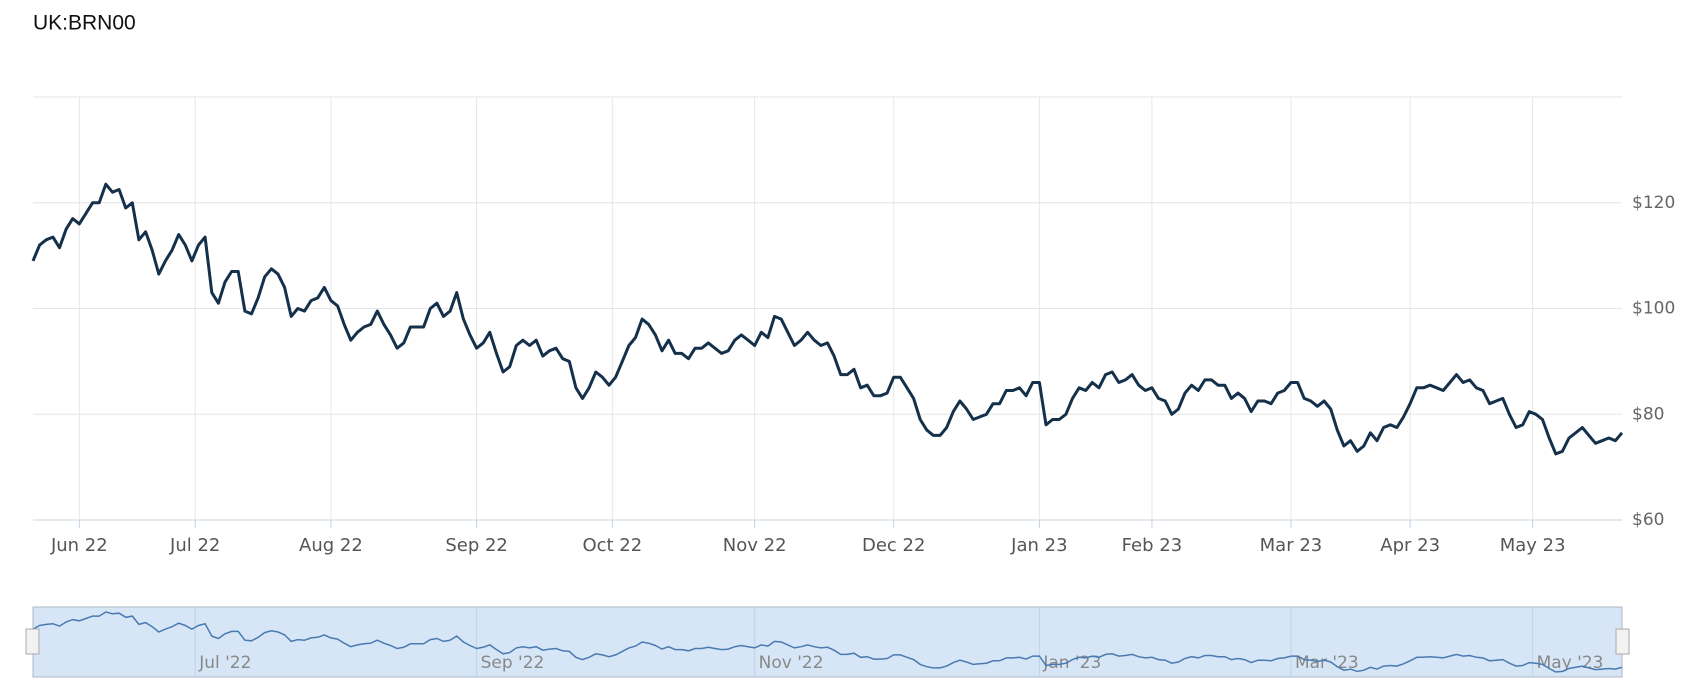 This screenshot has width=1692, height=699. I want to click on y-tick-label: $80, so click(1648, 414).